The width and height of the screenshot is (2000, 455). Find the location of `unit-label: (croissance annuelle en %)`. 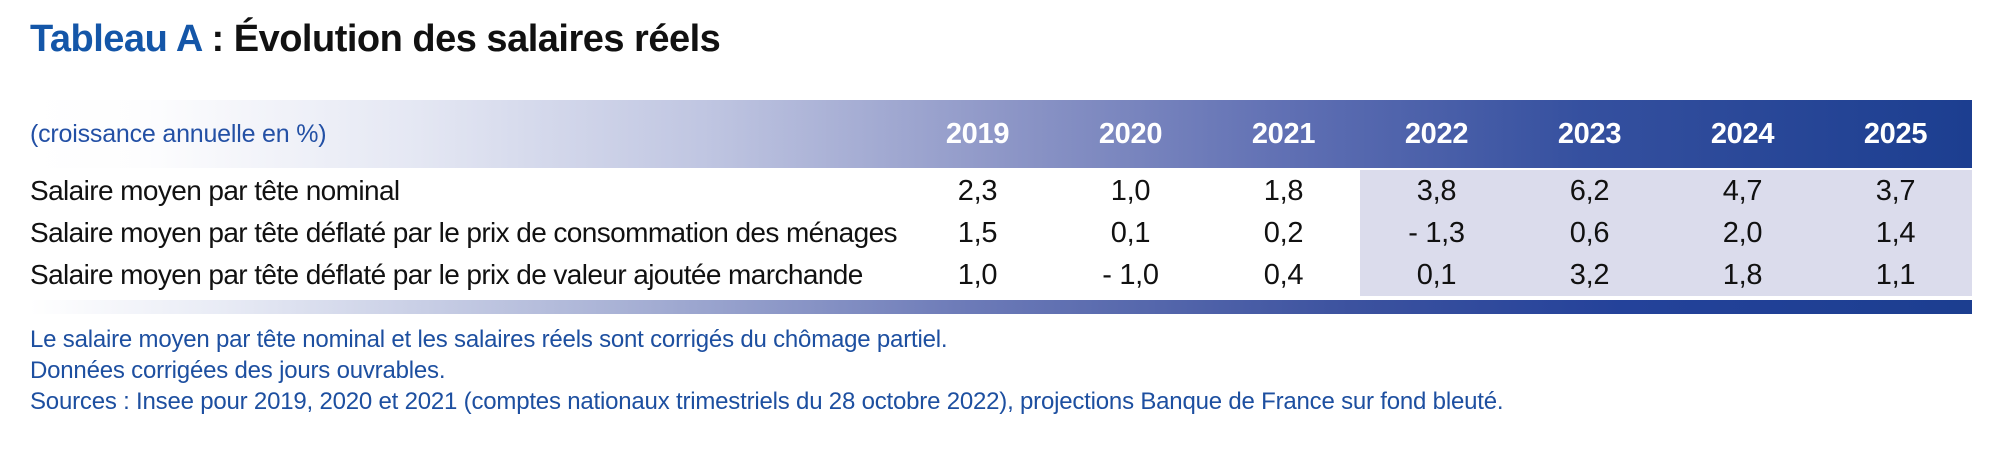

unit-label: (croissance annuelle en %) is located at coordinates (178, 133).